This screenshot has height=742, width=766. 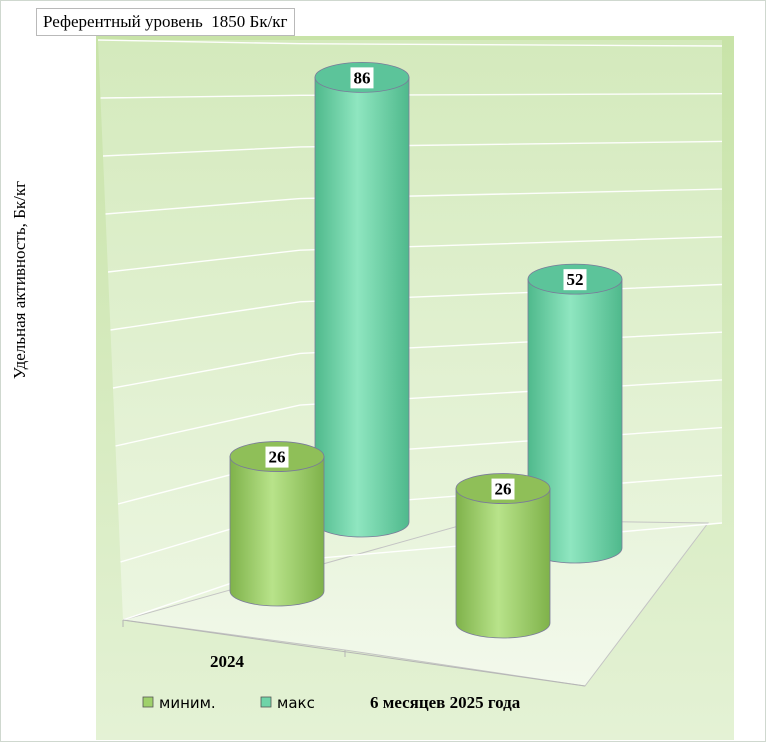 What do you see at coordinates (227, 661) in the screenshot?
I see `category-label: 2024` at bounding box center [227, 661].